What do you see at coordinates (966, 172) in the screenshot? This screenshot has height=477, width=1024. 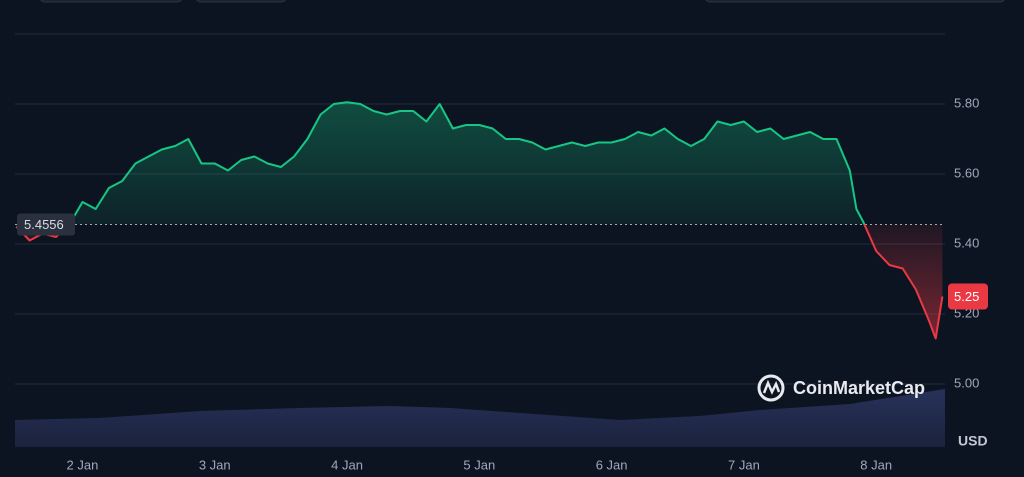 I see `y-tick-label: 5.60` at bounding box center [966, 172].